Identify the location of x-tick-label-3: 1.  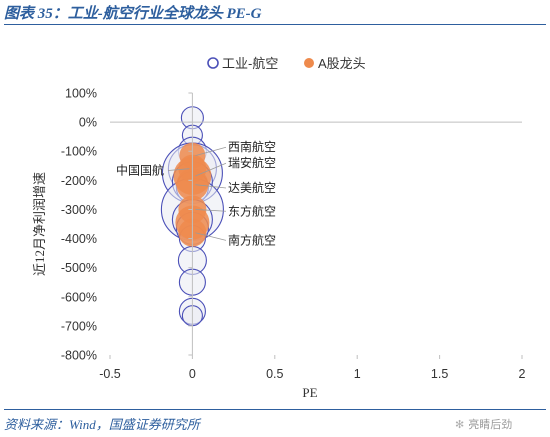
(357, 374).